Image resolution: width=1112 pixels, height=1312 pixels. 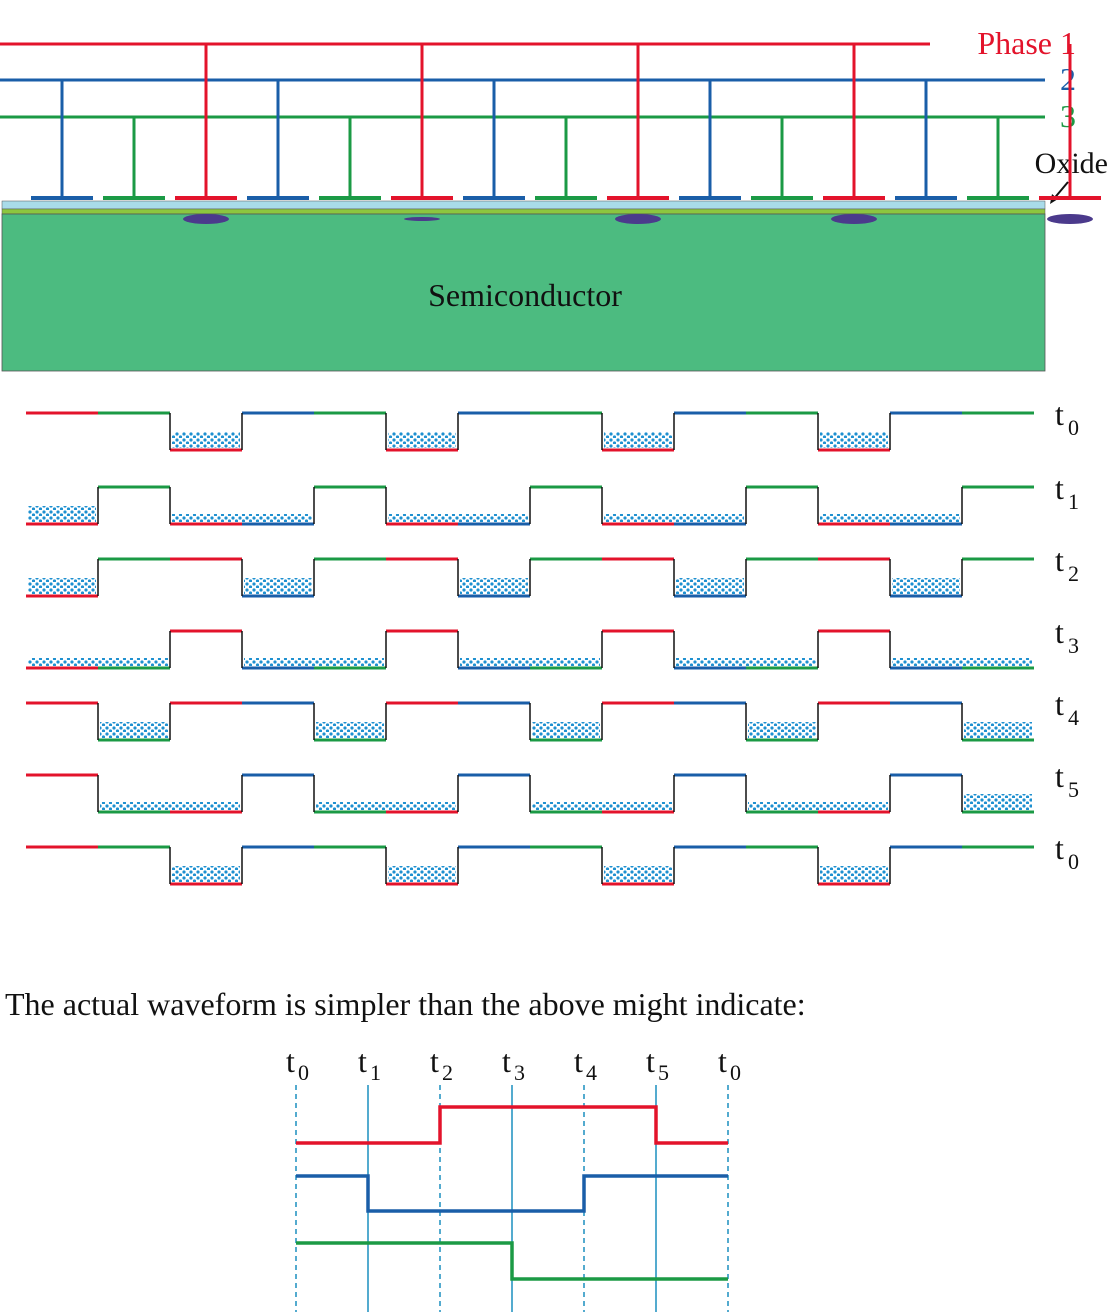 I want to click on time-subscript: 5, so click(x=1073, y=789).